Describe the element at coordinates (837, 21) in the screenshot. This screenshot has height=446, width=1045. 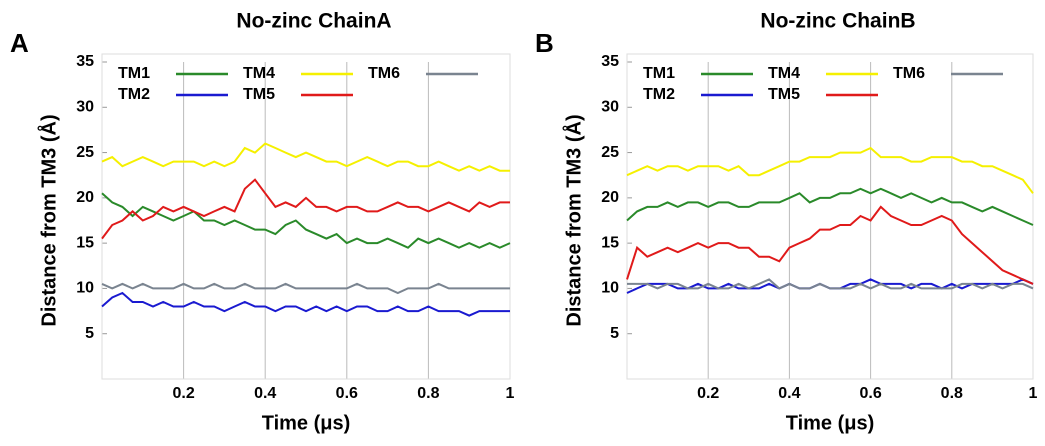
I see `chart-title: No-zinc ChainB` at that location.